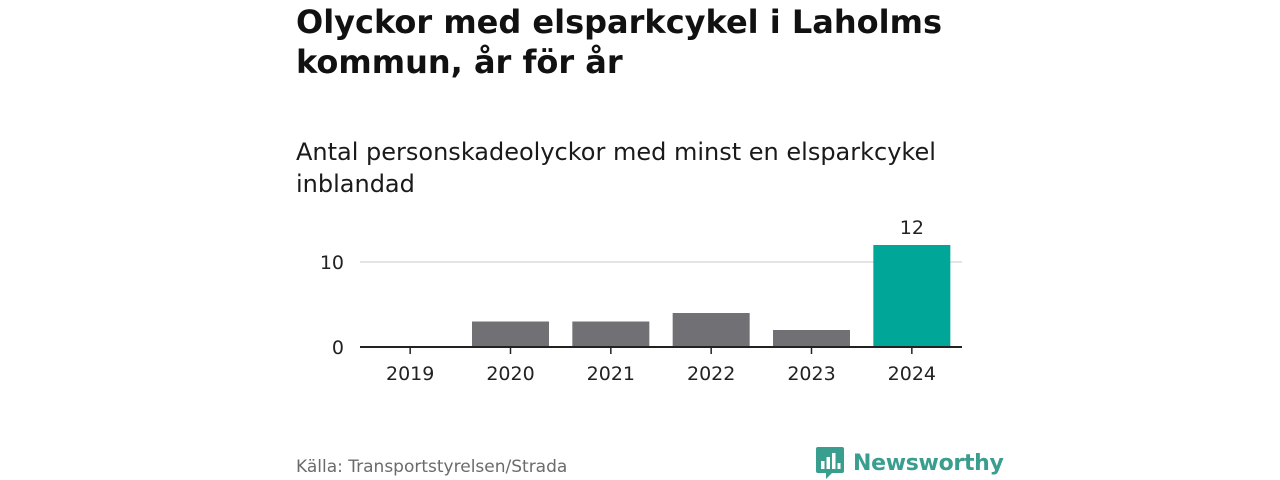 The width and height of the screenshot is (1280, 480). Describe the element at coordinates (811, 374) in the screenshot. I see `x-tick-label-2023: 2023` at that location.